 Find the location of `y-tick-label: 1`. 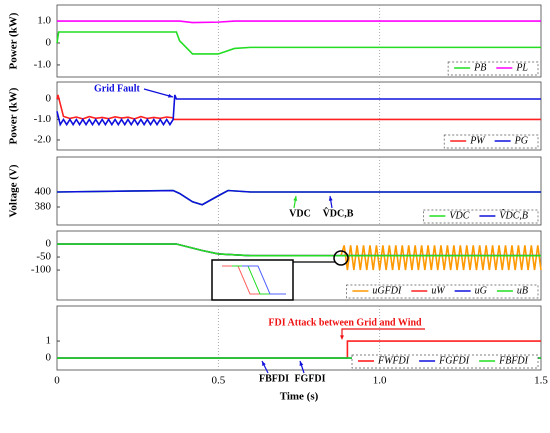

y-tick-label: 1 is located at coordinates (49, 341).